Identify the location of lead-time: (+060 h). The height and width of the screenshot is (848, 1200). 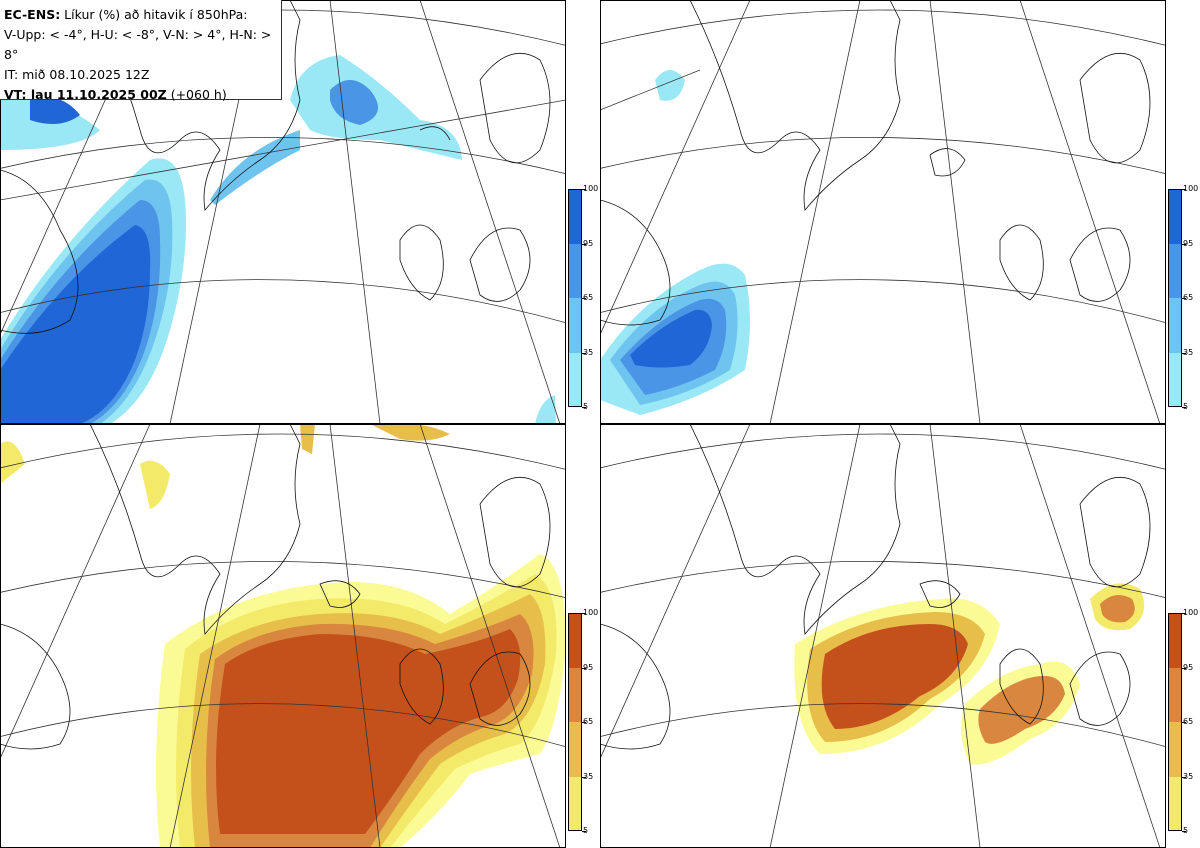
(196, 94).